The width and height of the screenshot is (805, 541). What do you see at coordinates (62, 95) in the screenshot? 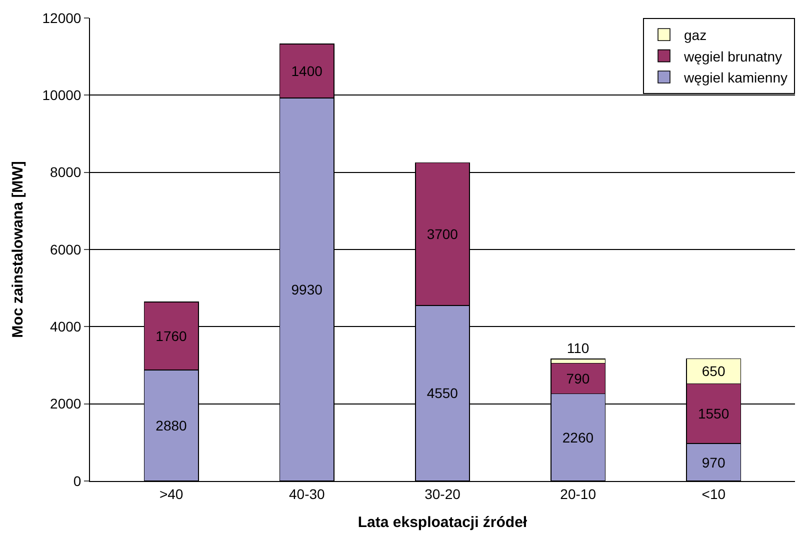
I see `y-tick-label: 10000` at bounding box center [62, 95].